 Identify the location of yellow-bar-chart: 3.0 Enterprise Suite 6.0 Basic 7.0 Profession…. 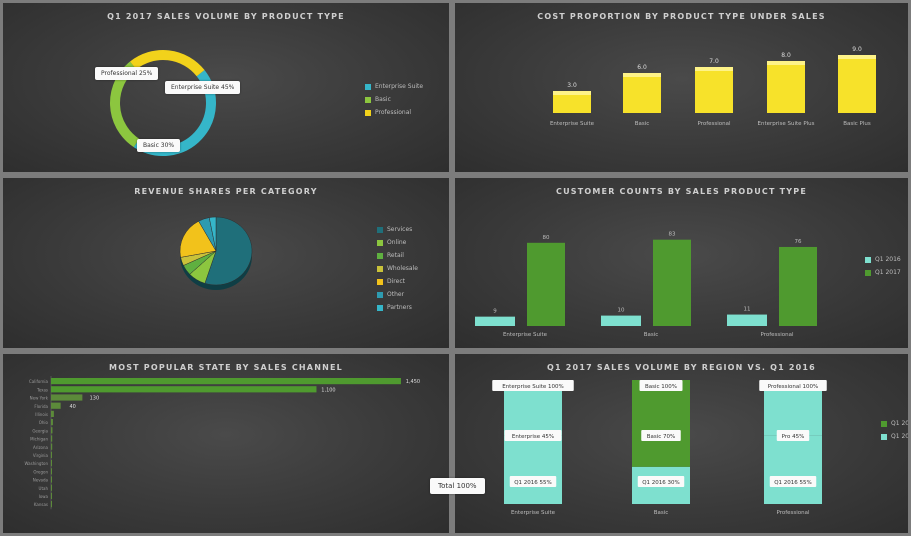
(713, 86).